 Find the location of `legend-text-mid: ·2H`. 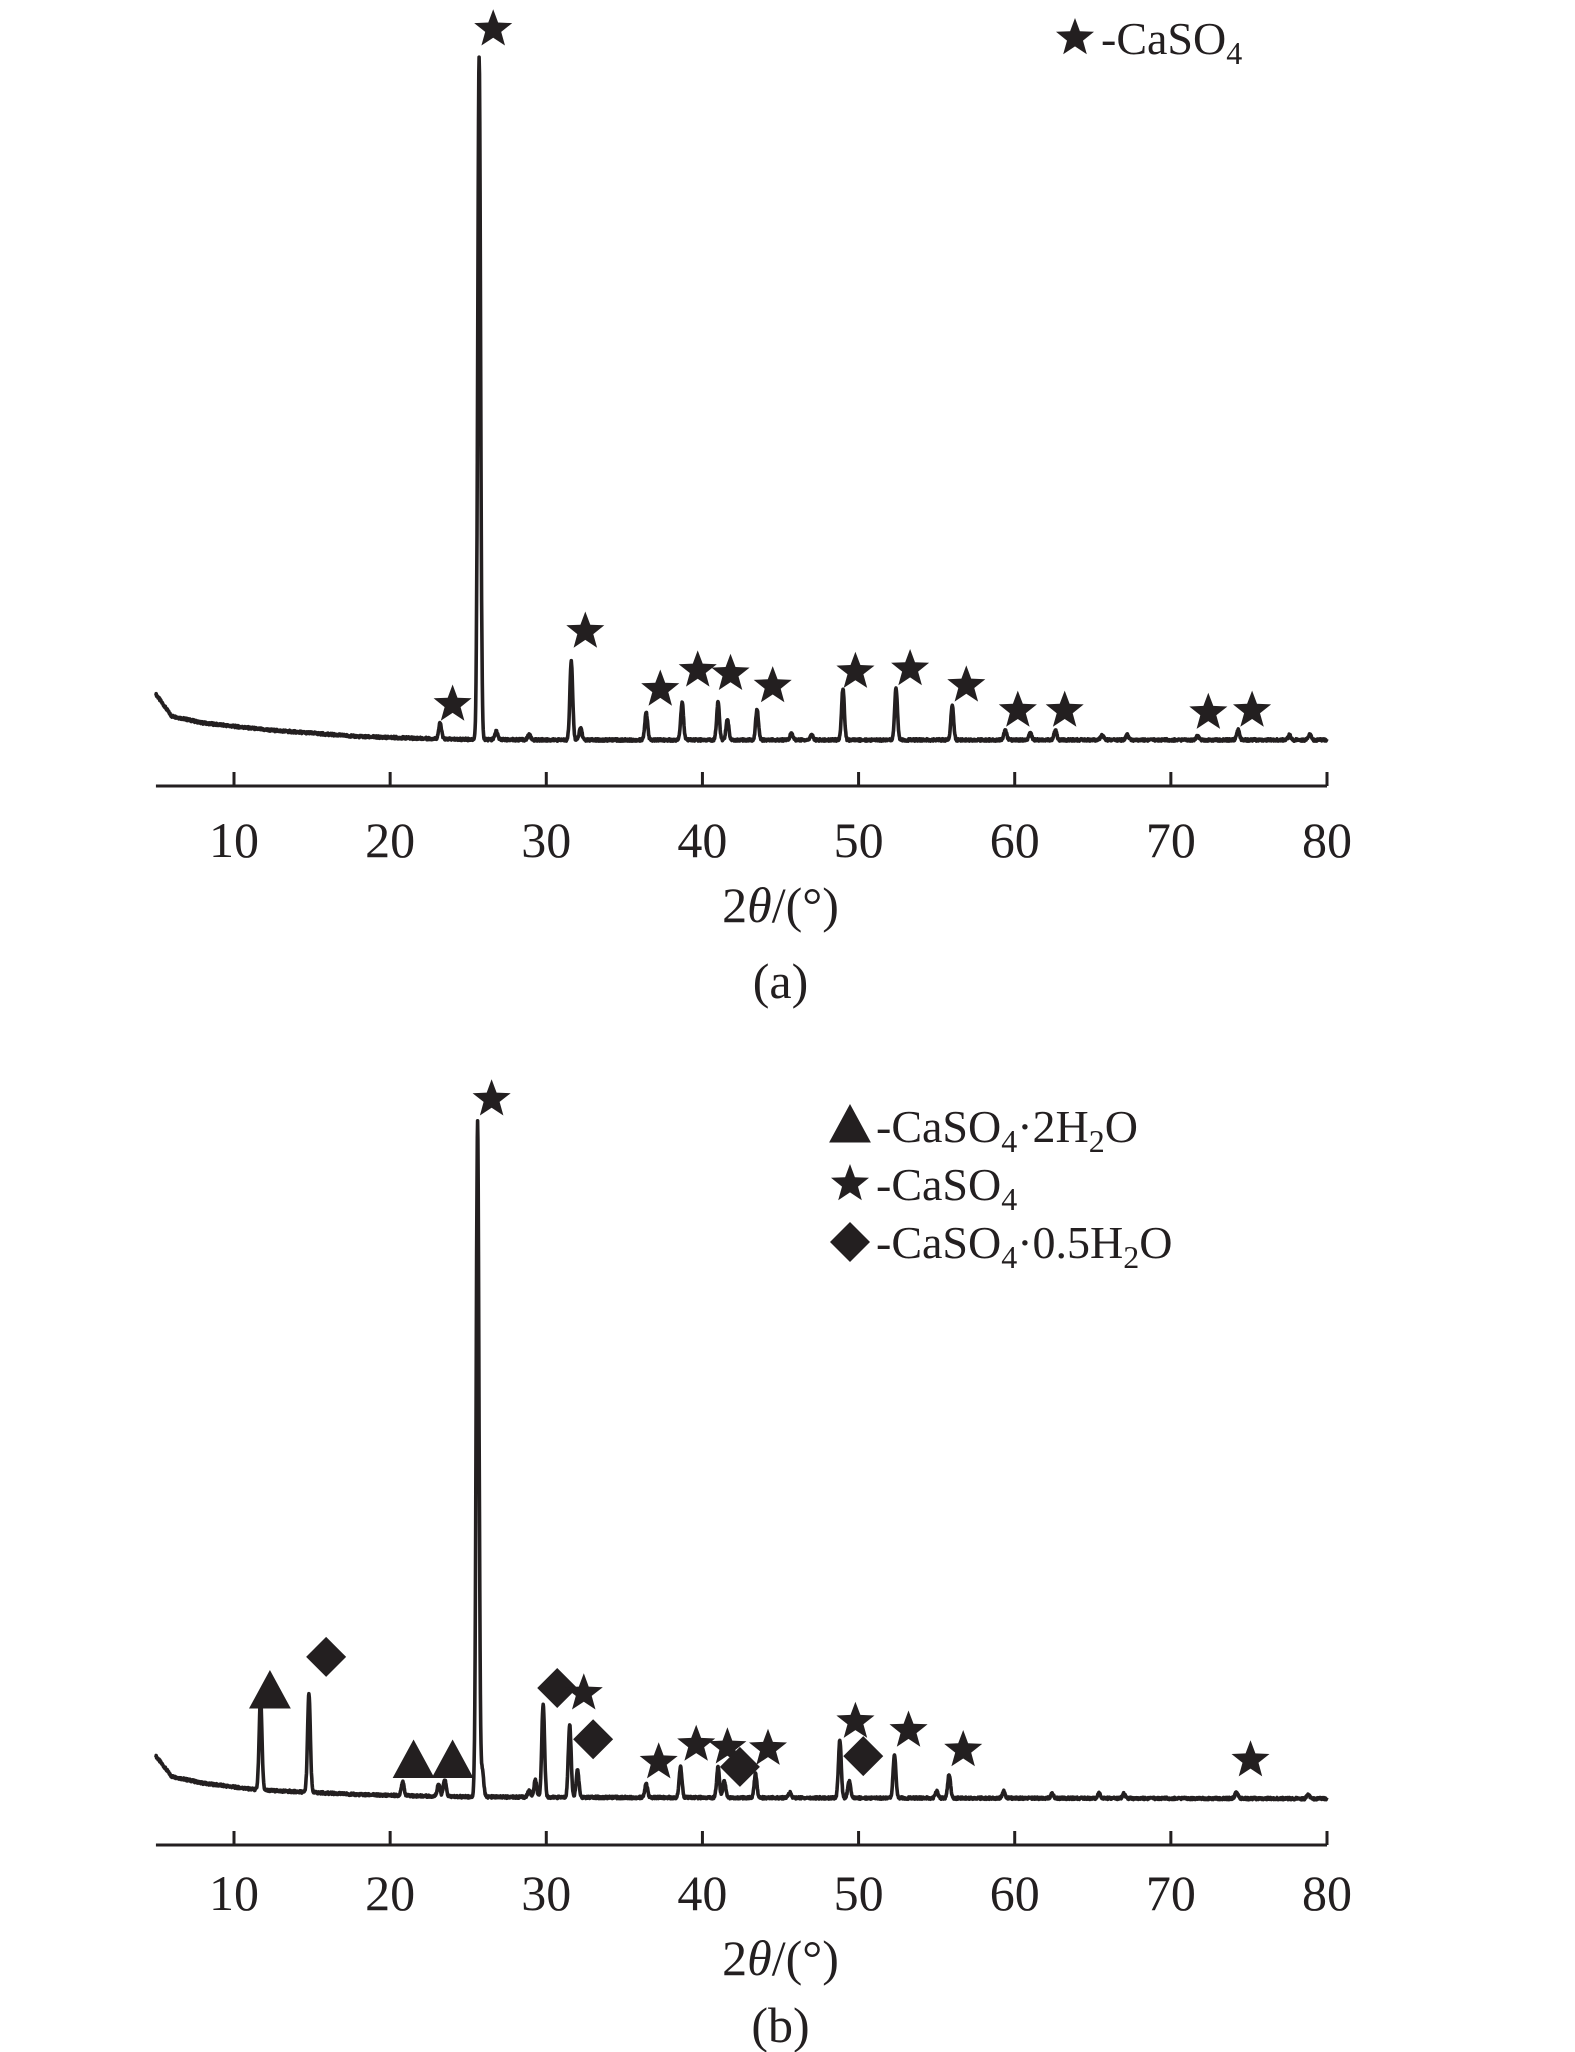

legend-text-mid: ·2H is located at coordinates (1053, 1126).